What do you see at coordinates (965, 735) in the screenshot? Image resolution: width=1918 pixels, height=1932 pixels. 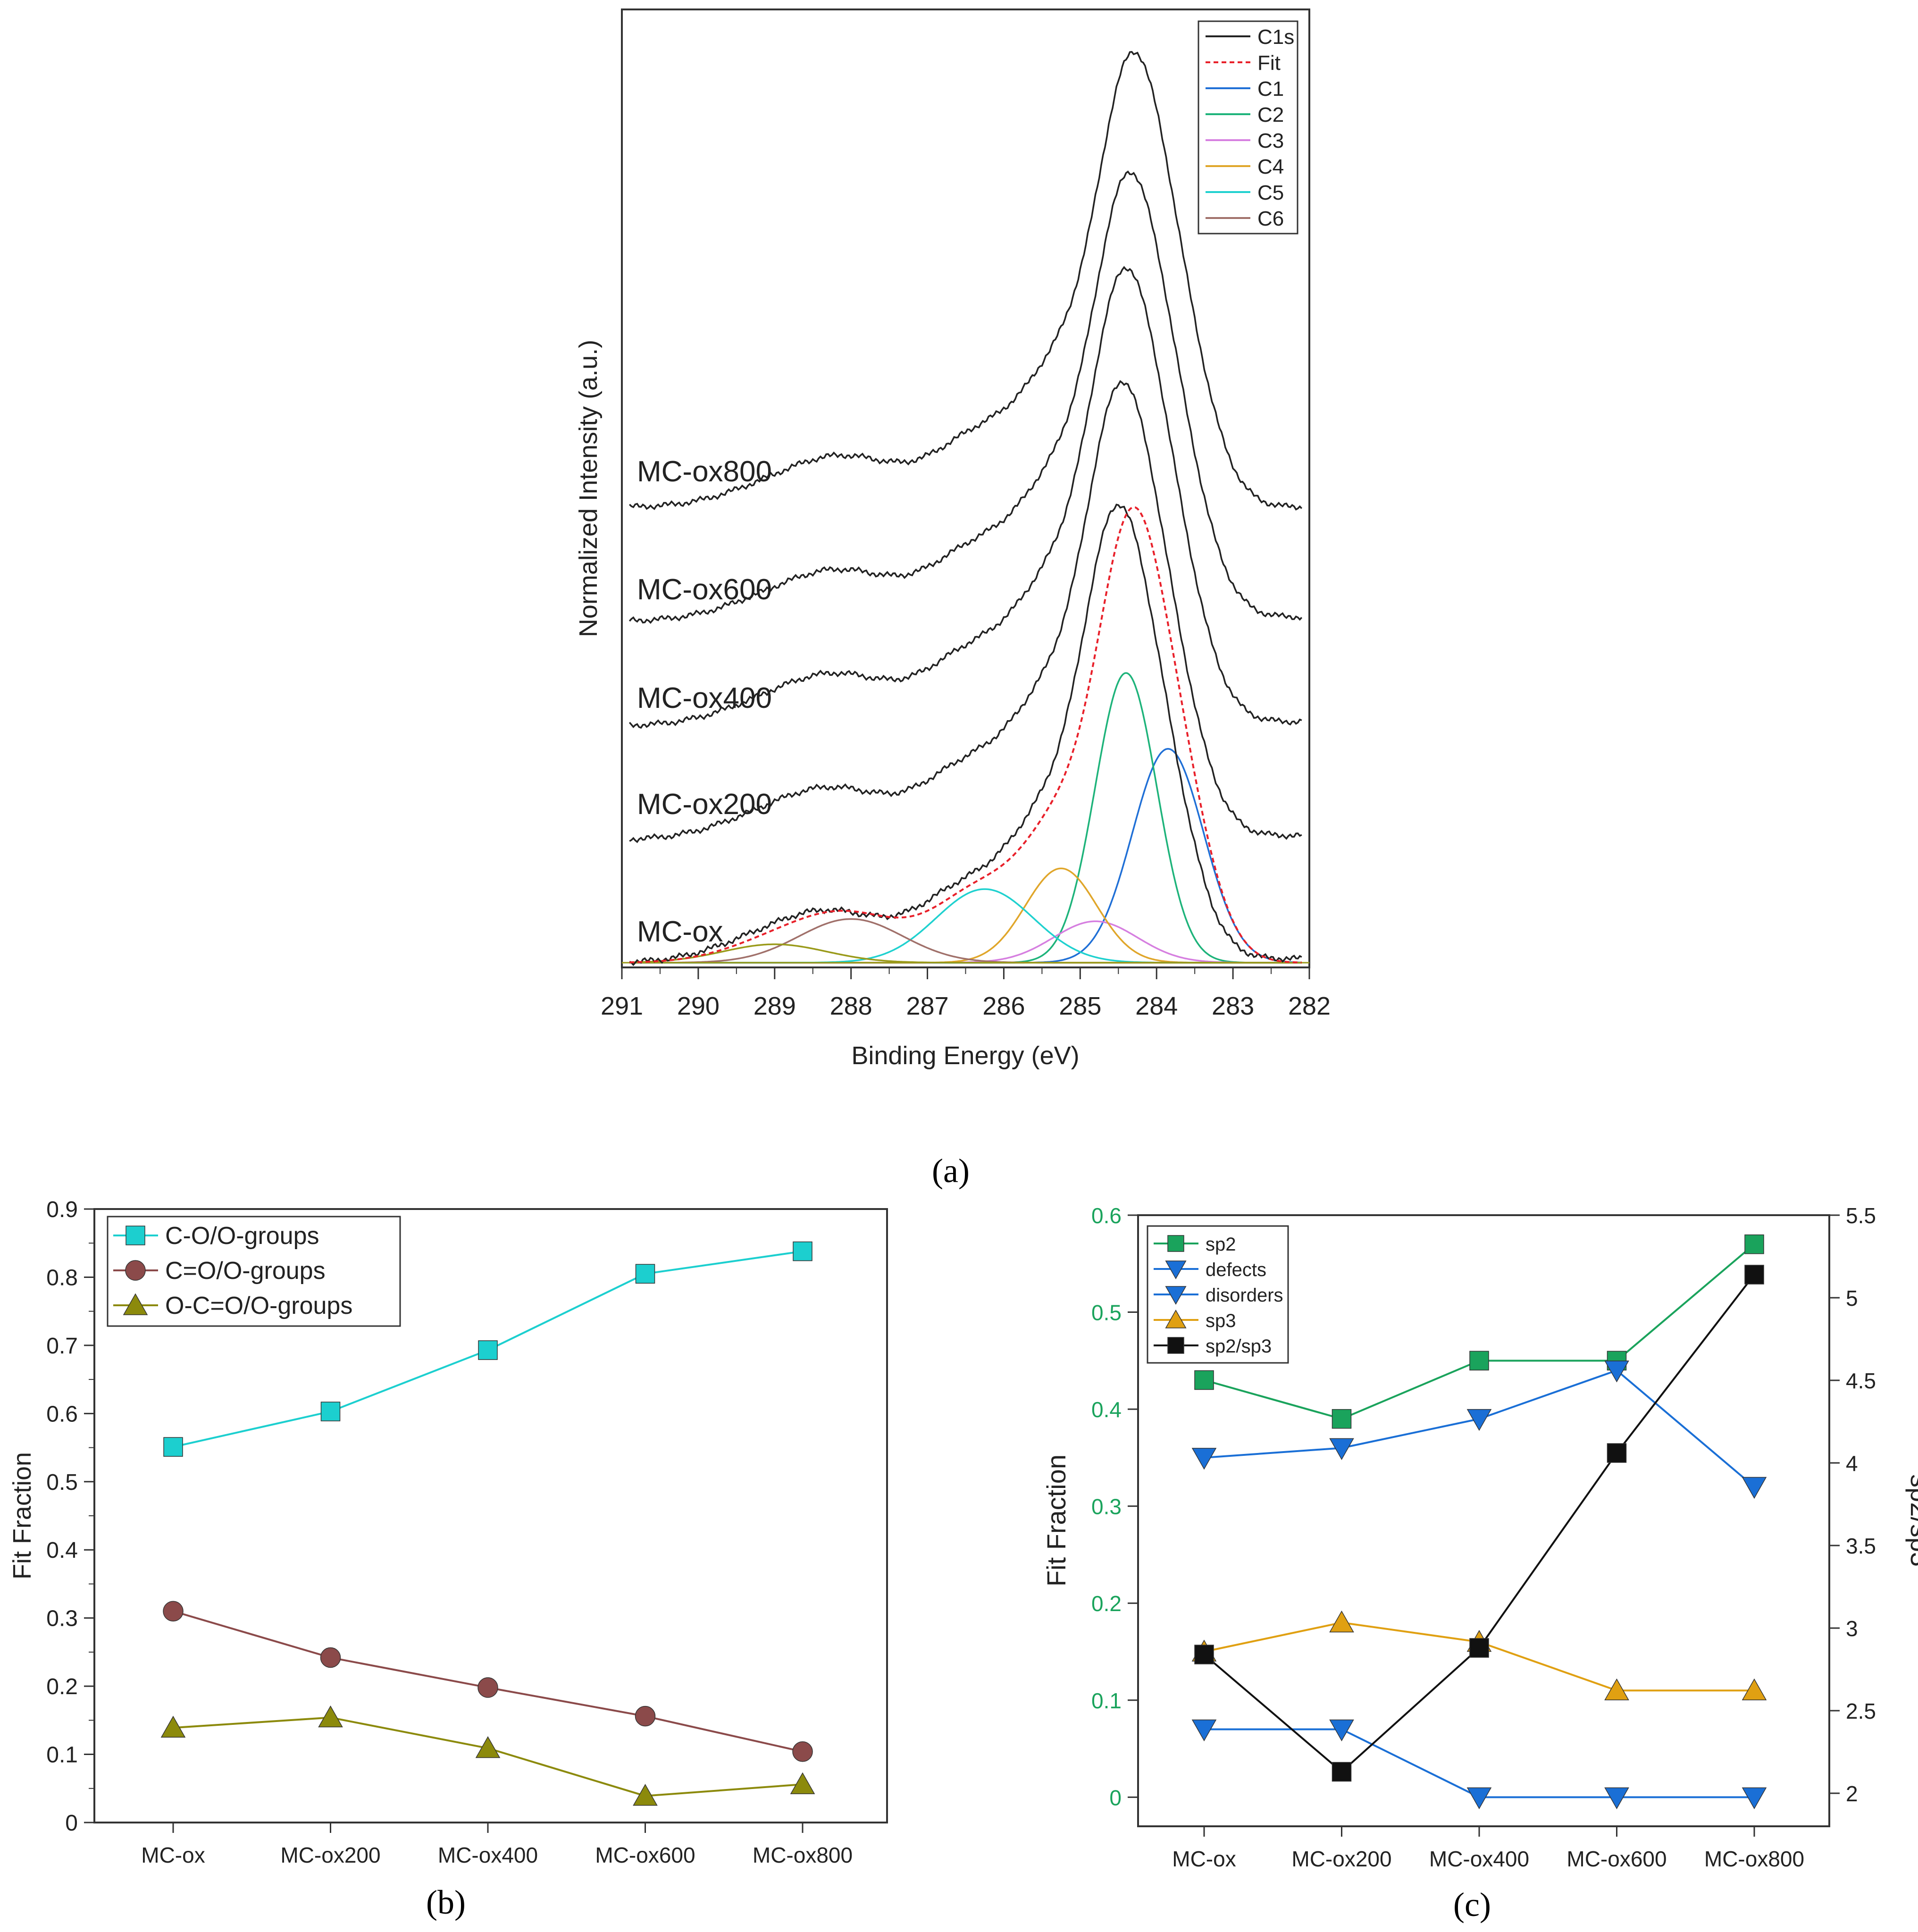 I see `fit-curve` at bounding box center [965, 735].